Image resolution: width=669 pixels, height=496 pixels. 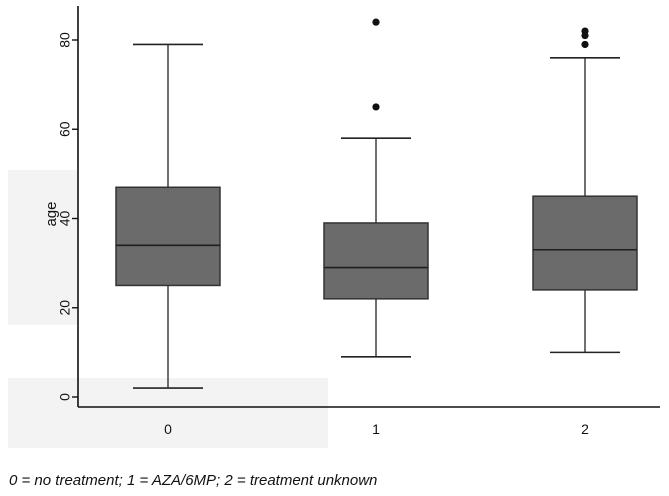 I want to click on x-tick-label-0: 0, so click(x=168, y=429).